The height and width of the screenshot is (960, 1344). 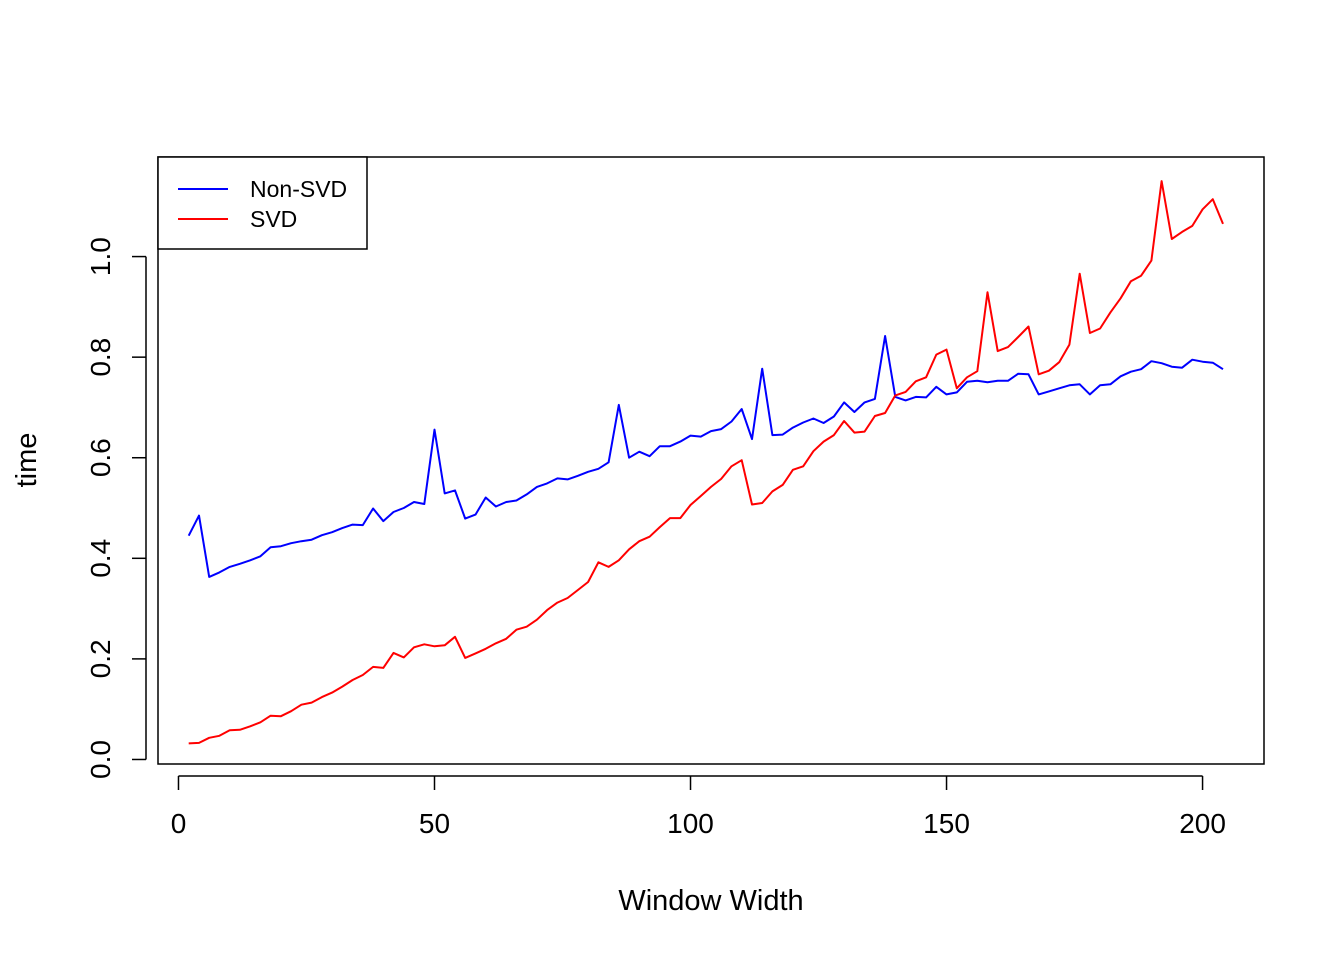 I want to click on y-axis-title: time, so click(x=27, y=460).